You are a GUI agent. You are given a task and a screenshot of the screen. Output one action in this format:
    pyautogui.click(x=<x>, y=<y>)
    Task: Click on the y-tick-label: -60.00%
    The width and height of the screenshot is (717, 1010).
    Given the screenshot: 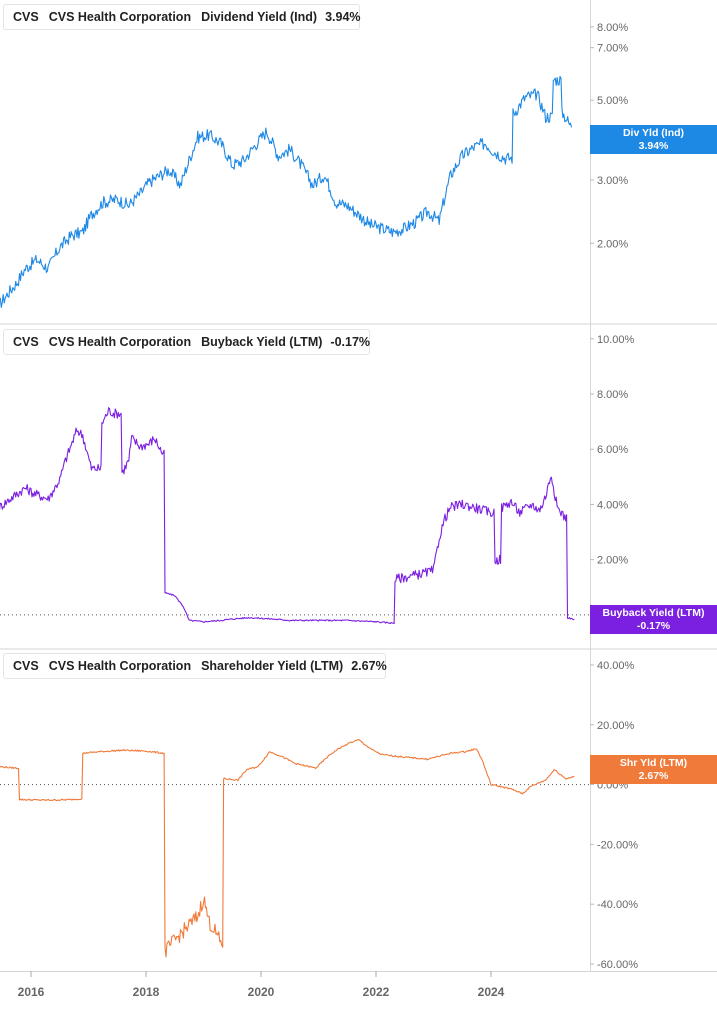 What is the action you would take?
    pyautogui.click(x=617, y=965)
    